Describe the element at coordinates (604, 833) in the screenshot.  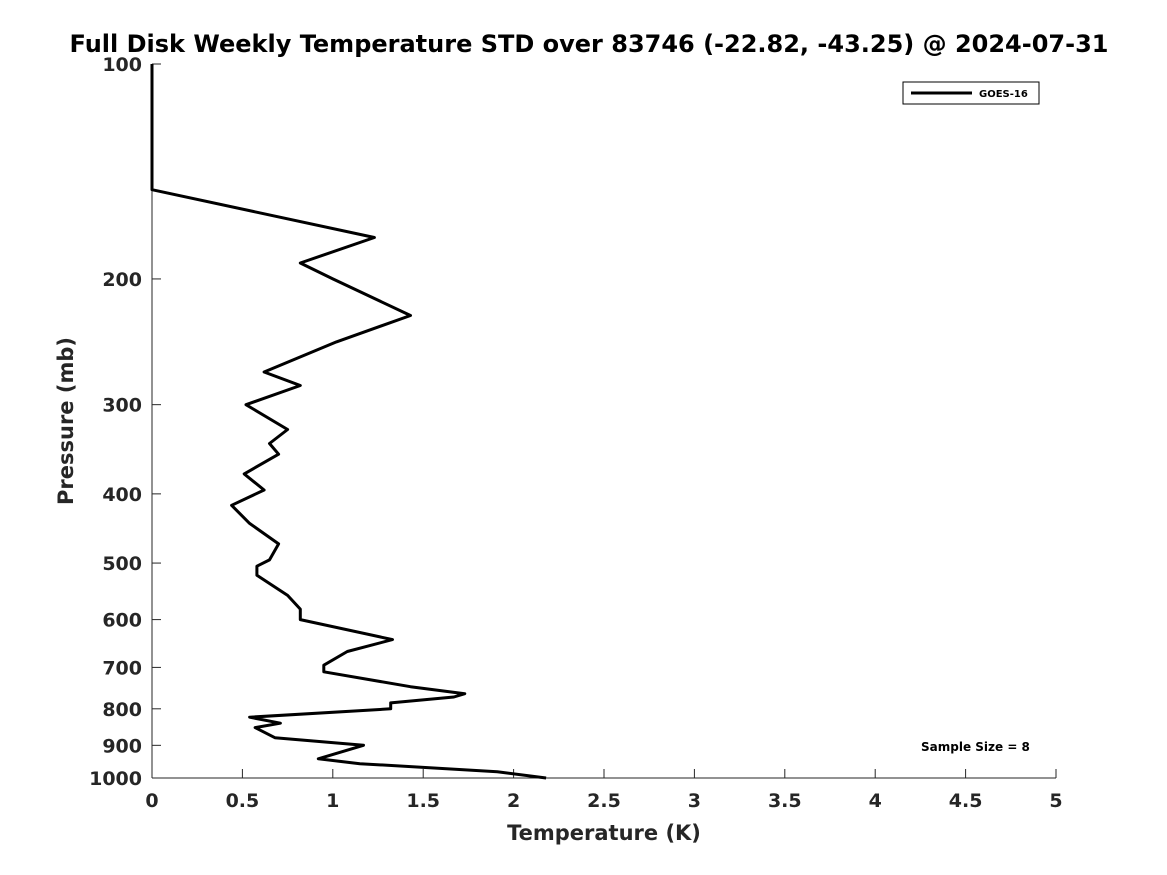
I see `x-axis-label: Temperature (K)` at that location.